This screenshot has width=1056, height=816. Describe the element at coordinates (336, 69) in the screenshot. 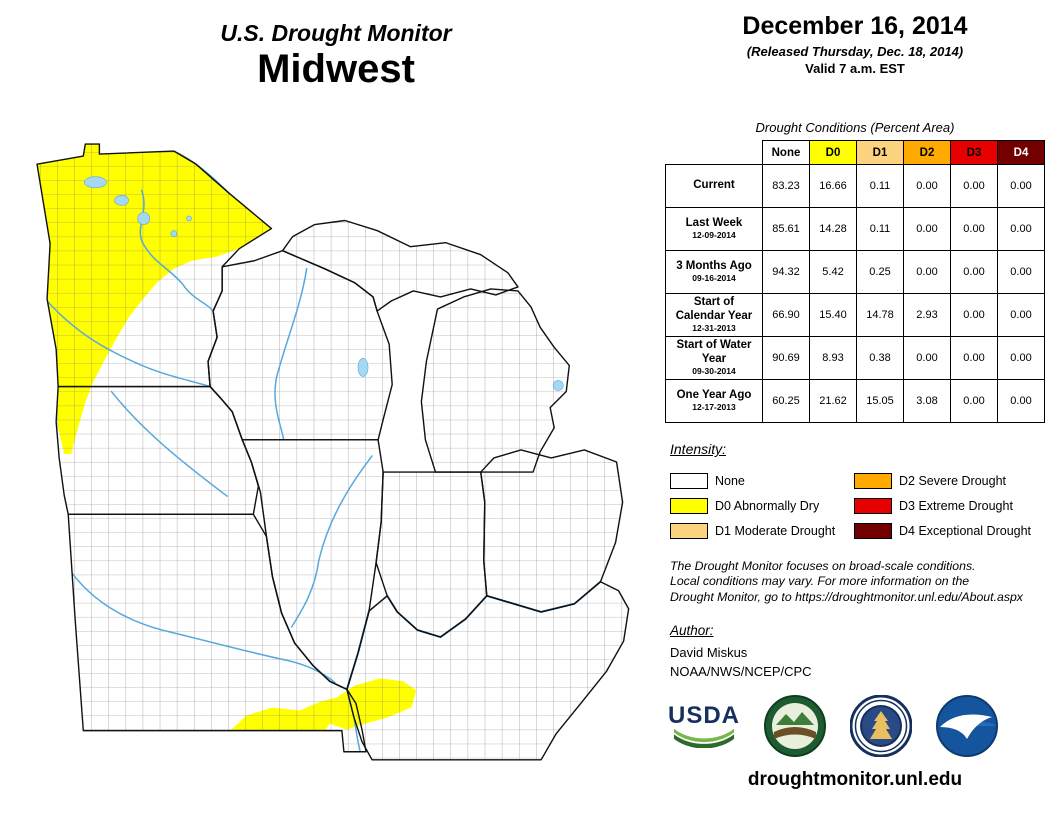

I see `report-region: Midwest` at that location.